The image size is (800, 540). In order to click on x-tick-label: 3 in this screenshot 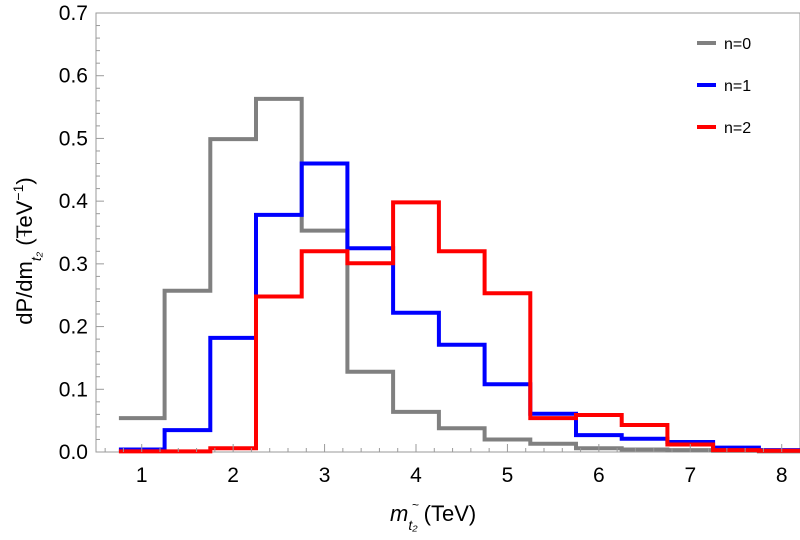, I will do `click(325, 475)`.